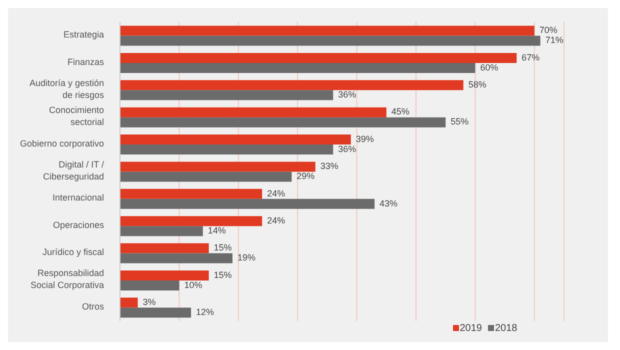  What do you see at coordinates (400, 111) in the screenshot?
I see `data-label: 45%` at bounding box center [400, 111].